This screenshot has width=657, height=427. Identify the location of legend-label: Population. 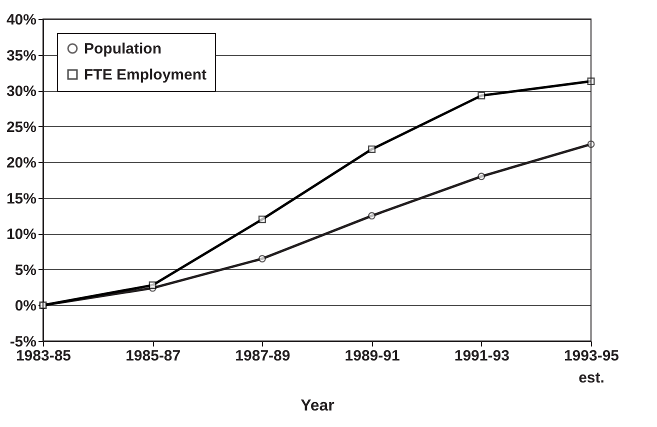
(123, 49).